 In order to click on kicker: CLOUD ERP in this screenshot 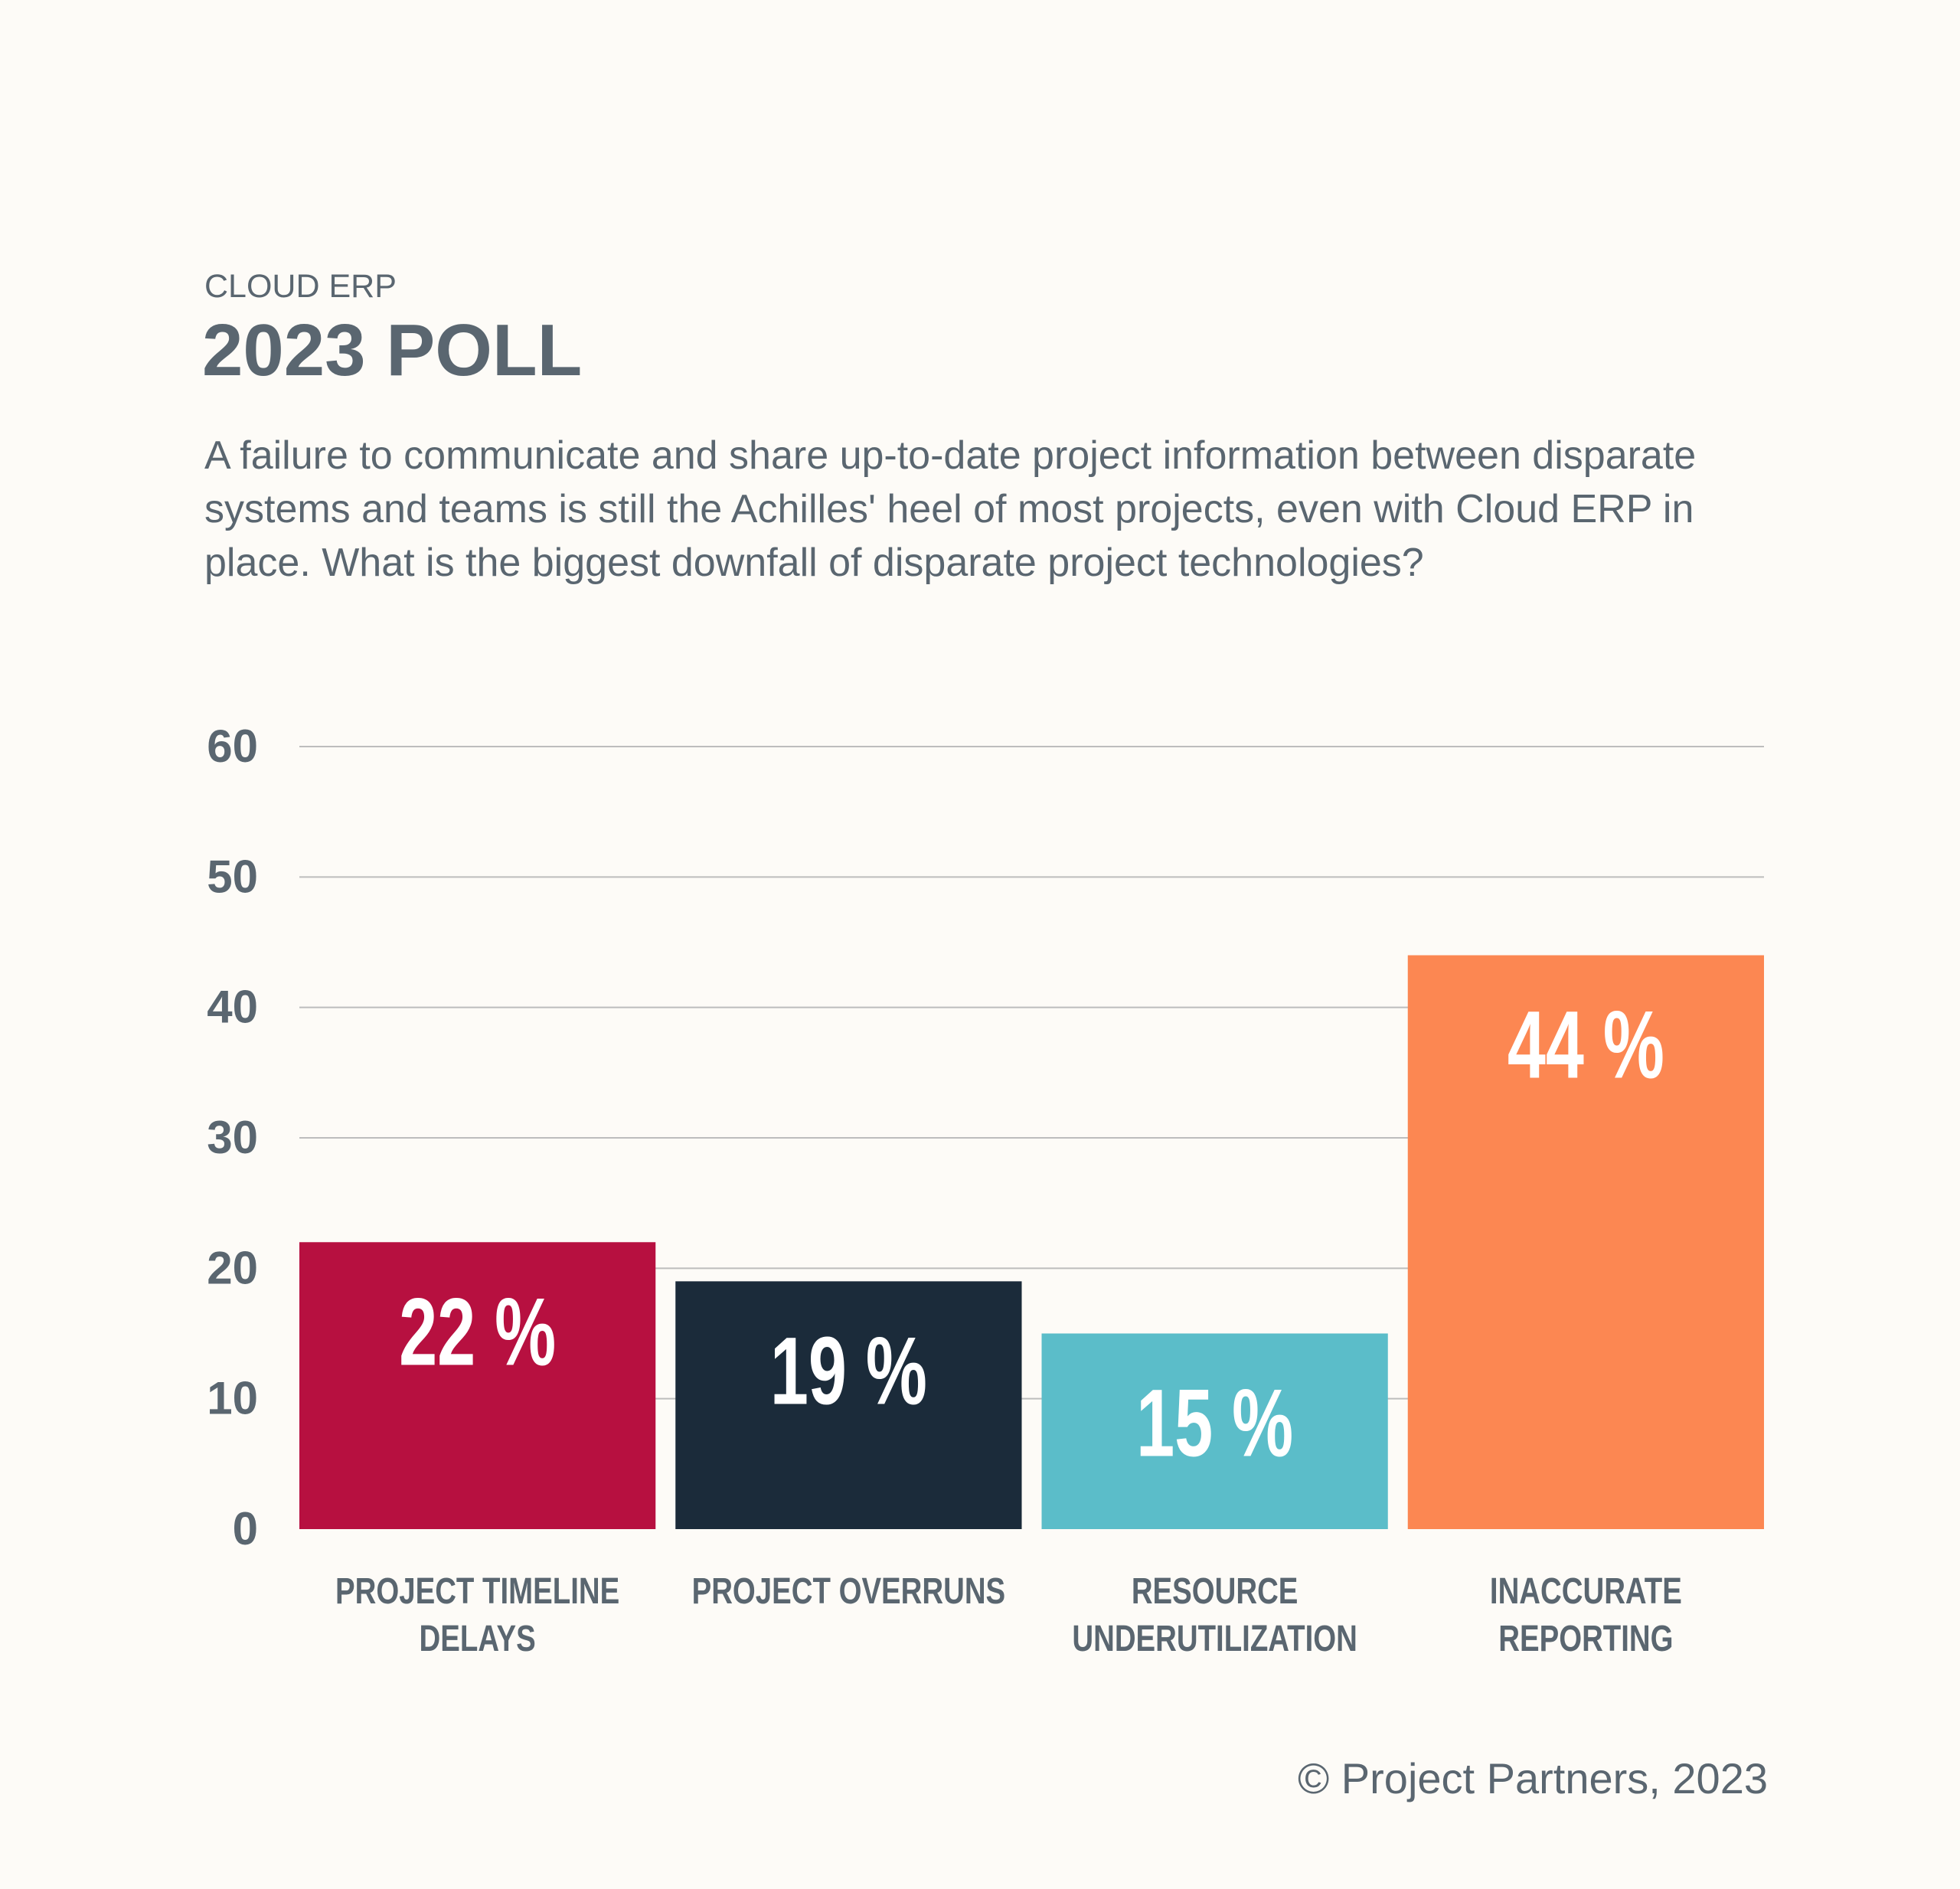, I will do `click(300, 286)`.